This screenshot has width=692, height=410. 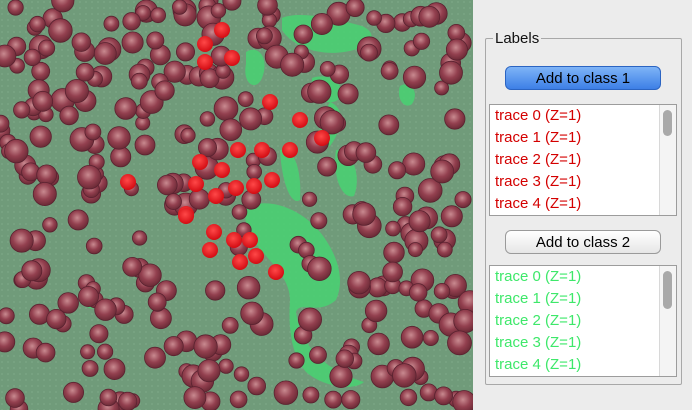 I want to click on class1-scrollbar-thumb, so click(x=667, y=123).